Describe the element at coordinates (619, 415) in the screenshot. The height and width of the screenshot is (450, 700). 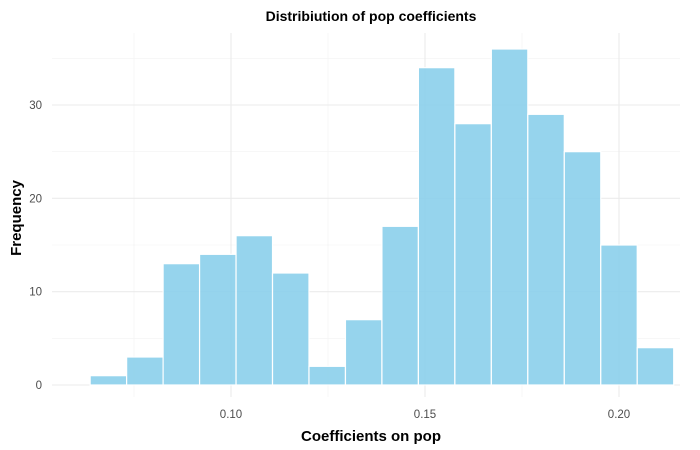
I see `x-tick-label: 0.20` at that location.